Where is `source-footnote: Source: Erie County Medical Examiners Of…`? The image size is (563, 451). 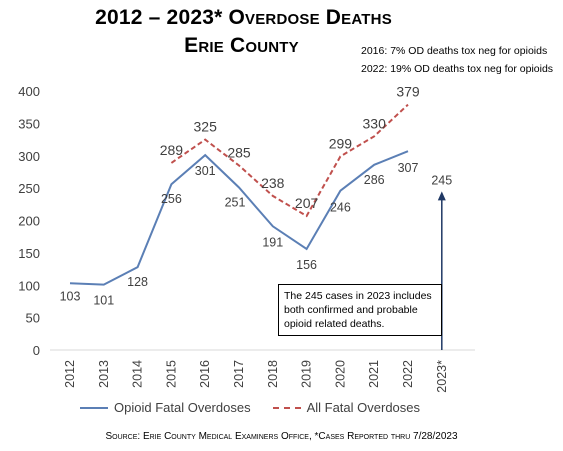
source-footnote: Source: Erie County Medical Examiners Of… is located at coordinates (281, 436).